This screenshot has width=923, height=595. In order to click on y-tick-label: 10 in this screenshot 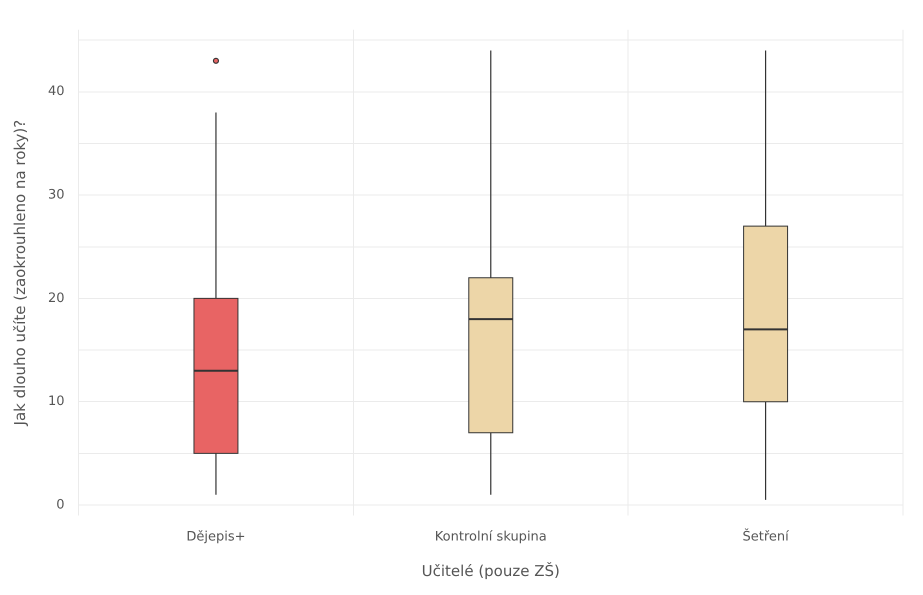, I will do `click(56, 402)`.